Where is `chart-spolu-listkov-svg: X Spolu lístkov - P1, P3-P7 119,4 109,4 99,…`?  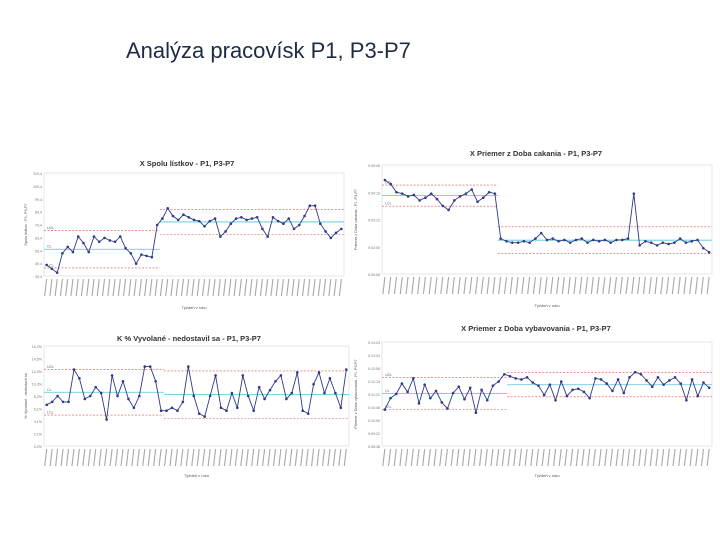 chart-spolu-listkov-svg: X Spolu lístkov - P1, P3-P7 119,4 109,4 99,… is located at coordinates (184, 234).